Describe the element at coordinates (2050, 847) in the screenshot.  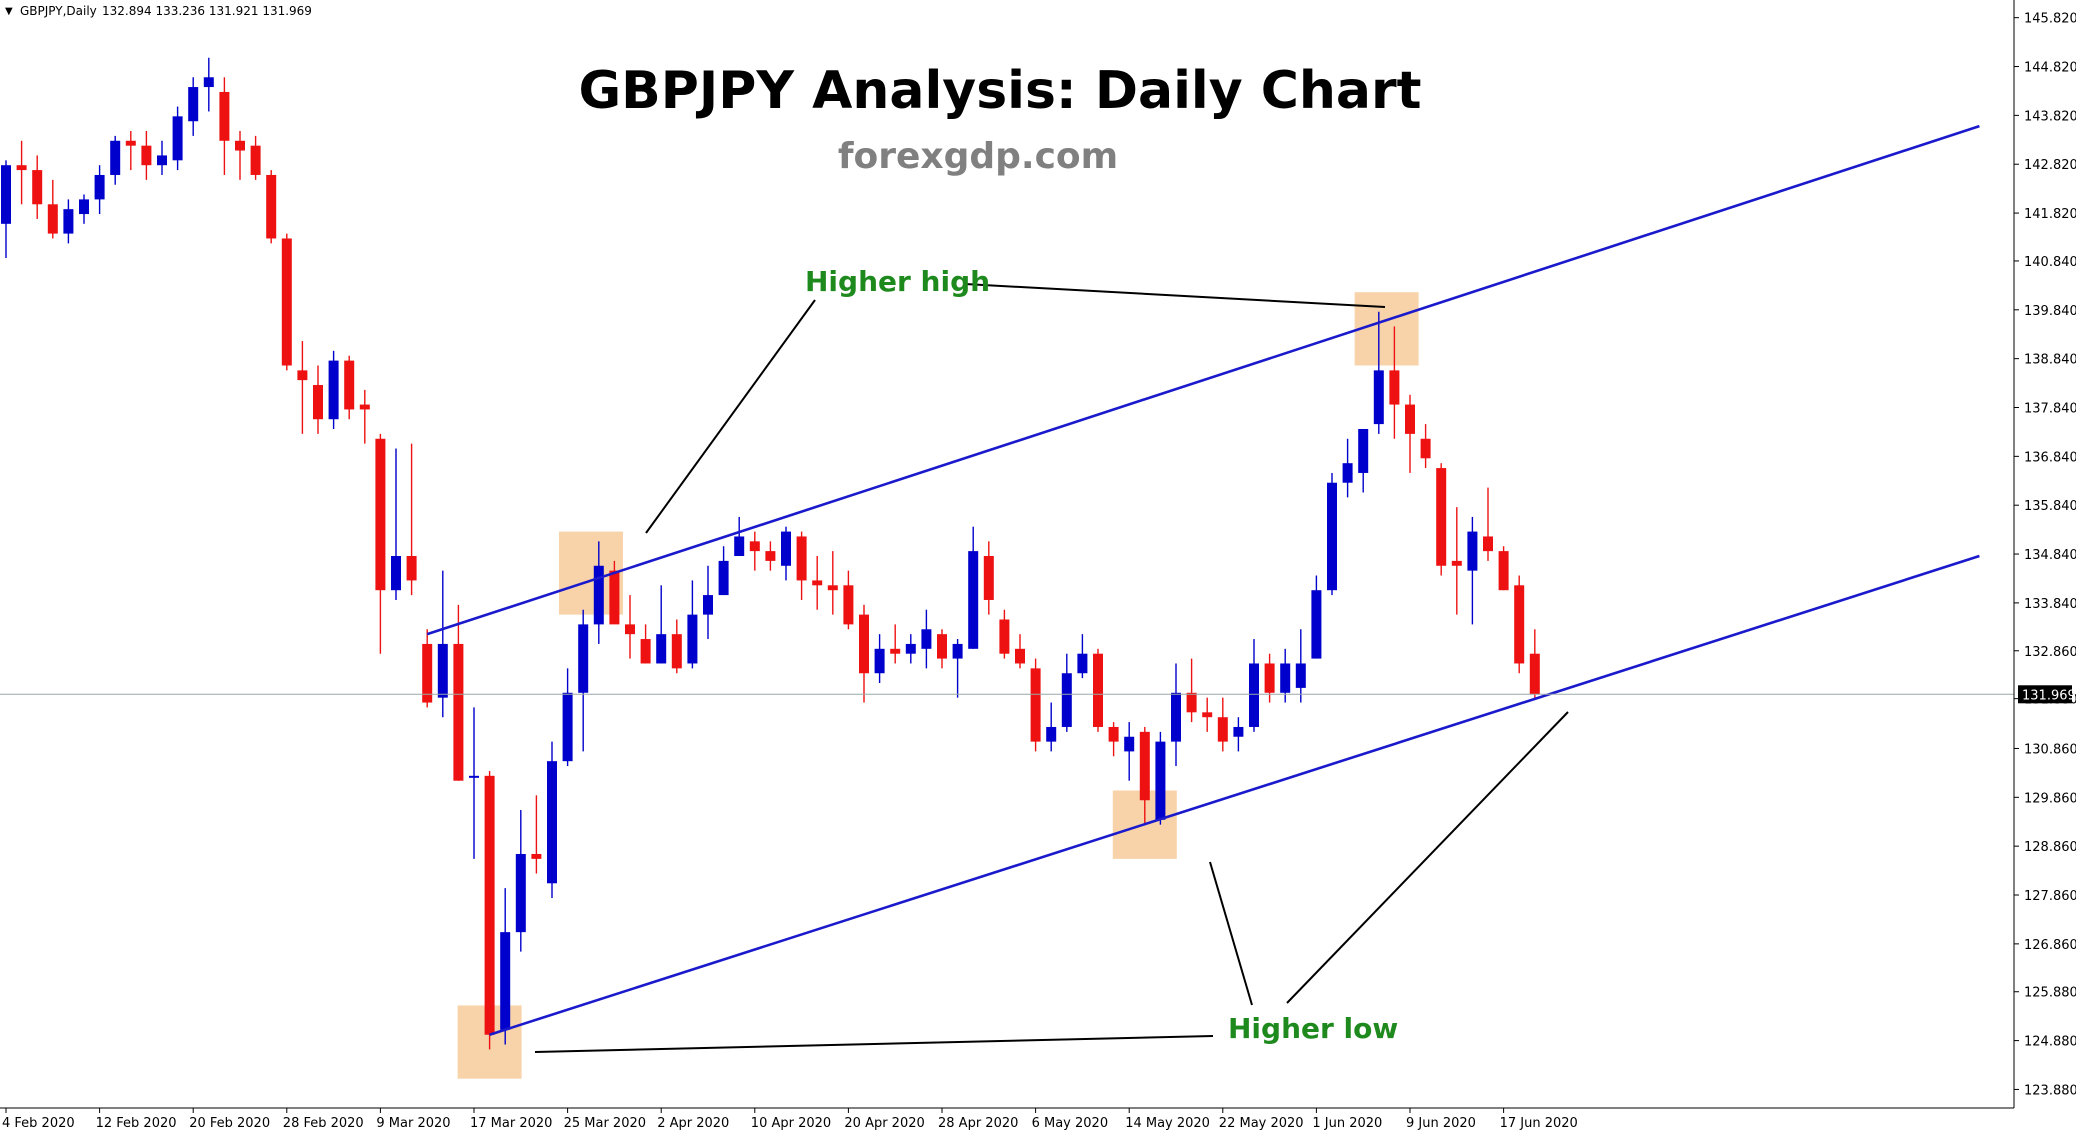
I see `price-tick-label: 128.860` at that location.